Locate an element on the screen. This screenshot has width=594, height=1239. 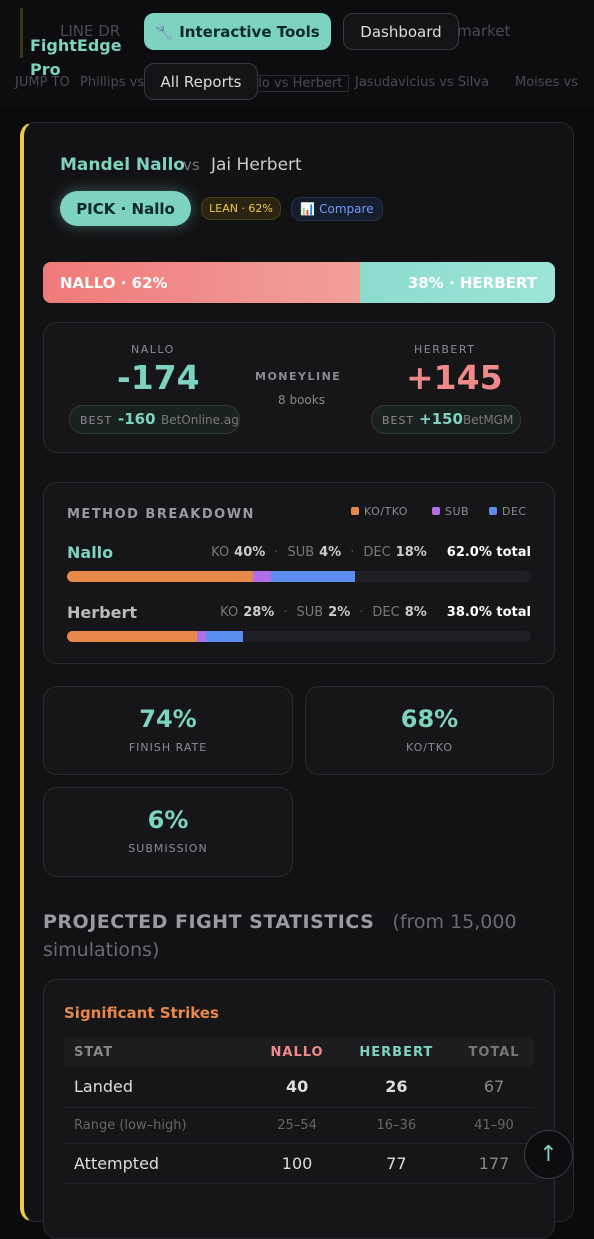
accent is located at coordinates (21, 33).